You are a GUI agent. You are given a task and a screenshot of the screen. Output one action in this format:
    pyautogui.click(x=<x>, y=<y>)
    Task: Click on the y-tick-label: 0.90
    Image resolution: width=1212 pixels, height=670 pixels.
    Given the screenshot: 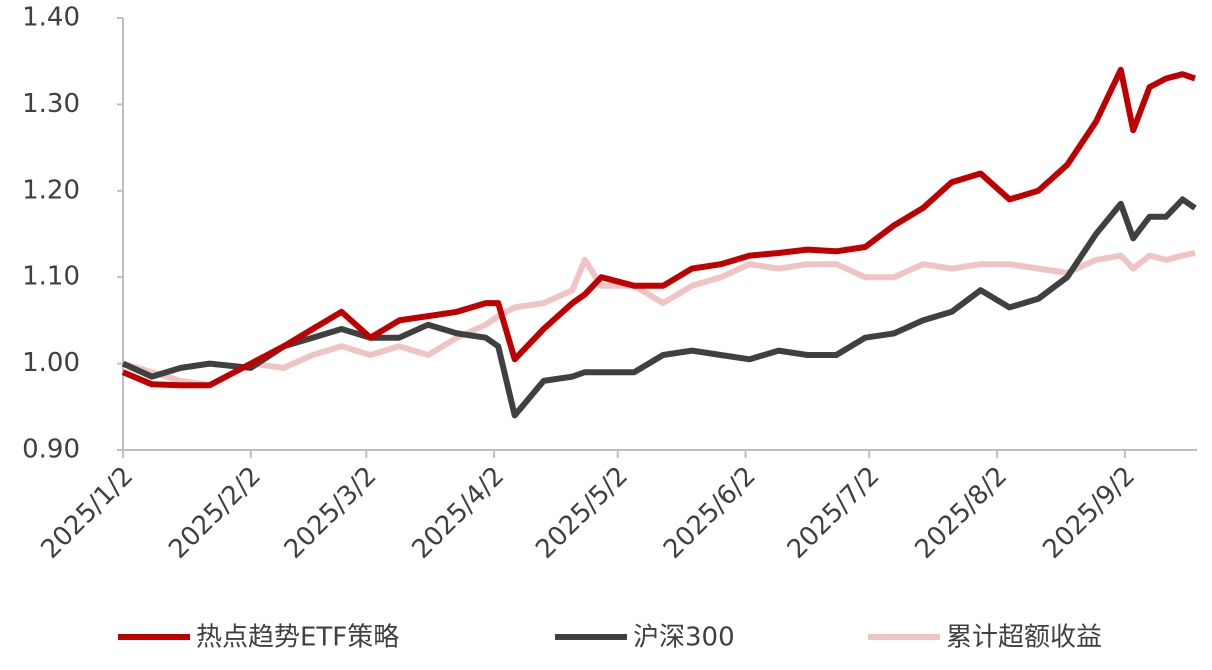 What is the action you would take?
    pyautogui.click(x=51, y=450)
    